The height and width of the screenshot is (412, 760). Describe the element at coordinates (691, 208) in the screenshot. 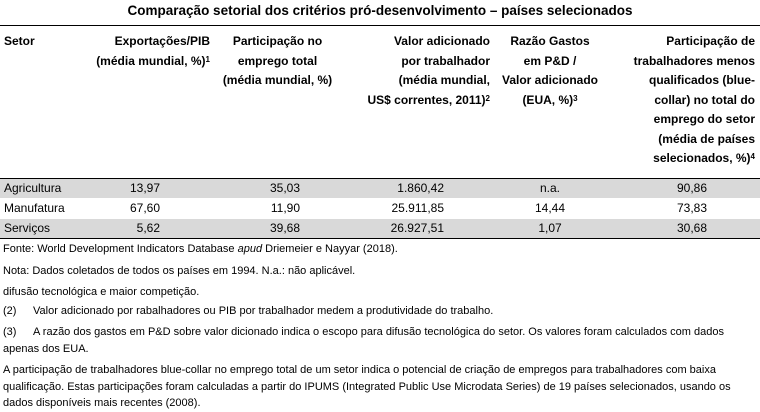

I see `cell-bluecollar: 73,83` at that location.